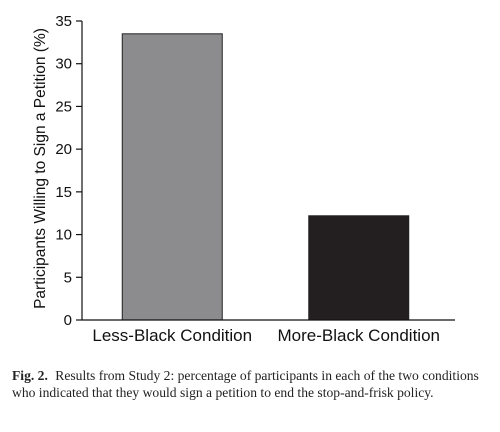  I want to click on caption-label: Fig. 2., so click(30, 375).